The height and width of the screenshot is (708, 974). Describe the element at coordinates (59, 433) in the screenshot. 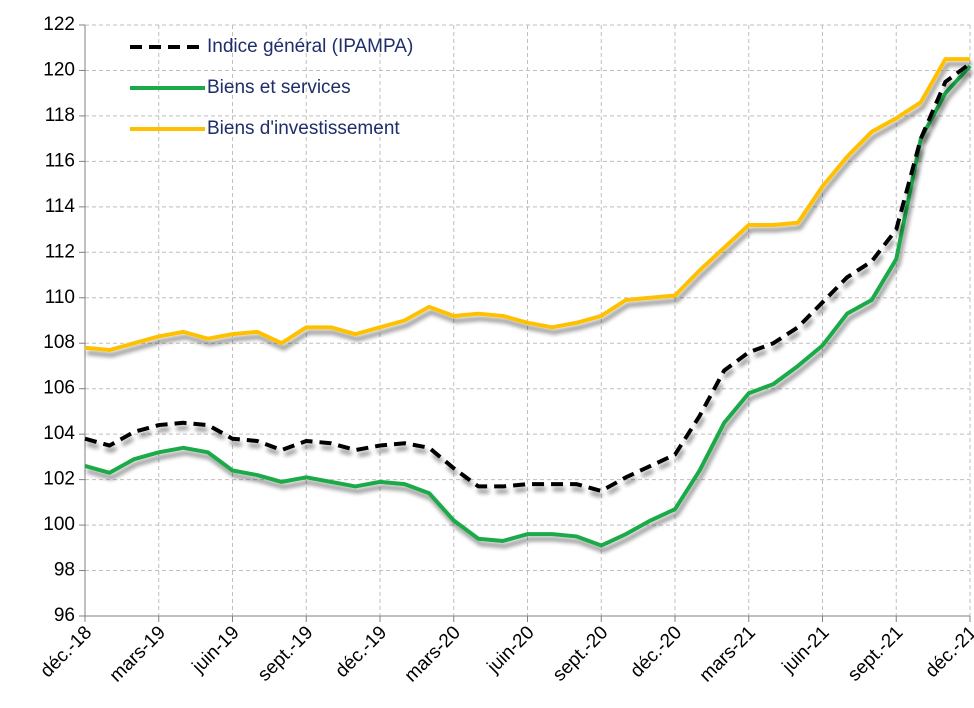

I see `y-tick-label: 104` at that location.